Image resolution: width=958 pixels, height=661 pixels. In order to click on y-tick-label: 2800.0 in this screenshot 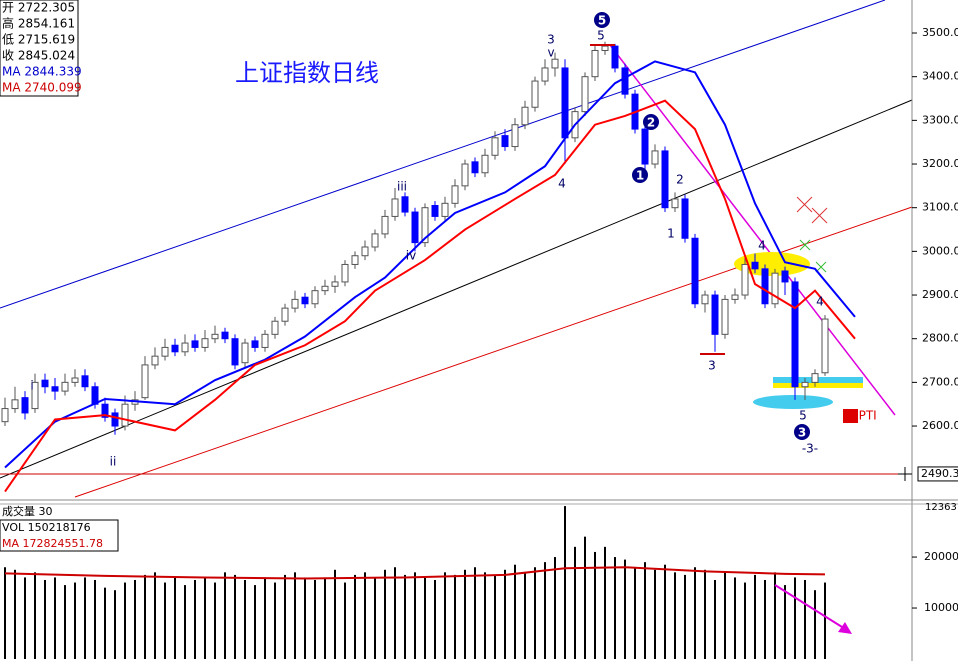, I will do `click(940, 338)`.